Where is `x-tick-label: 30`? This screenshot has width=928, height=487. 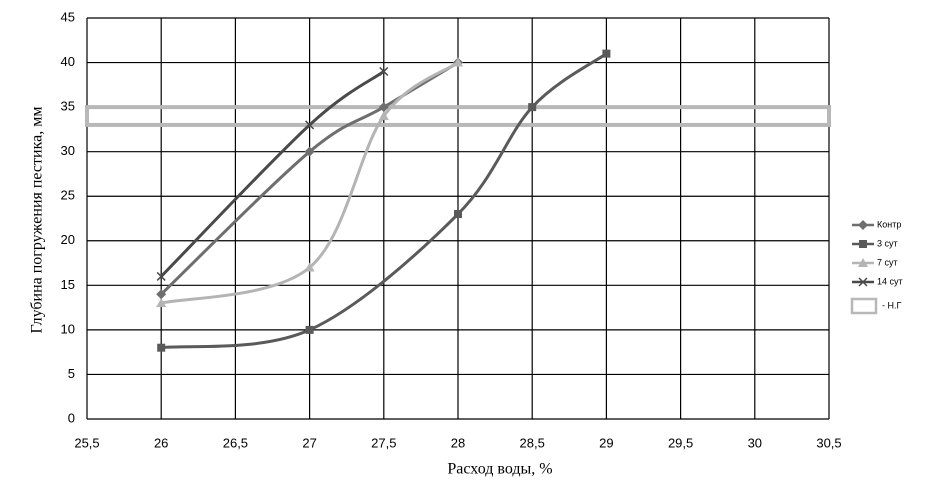
x-tick-label: 30 is located at coordinates (755, 442).